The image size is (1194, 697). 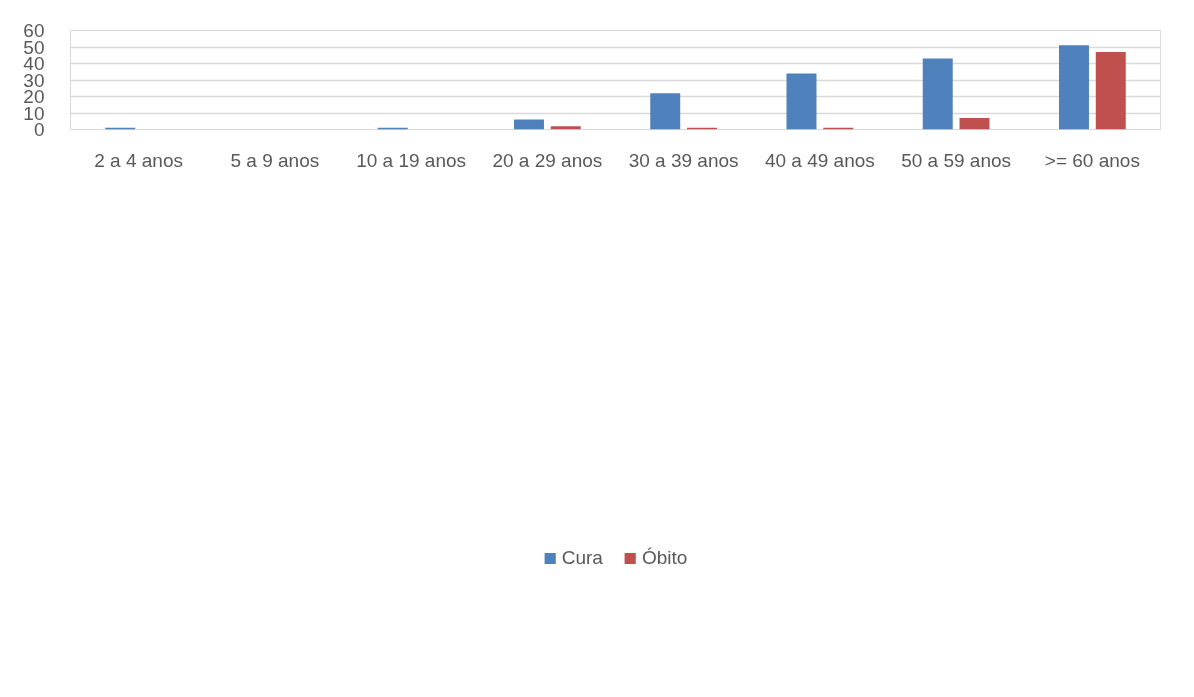 What do you see at coordinates (139, 160) in the screenshot?
I see `x-tick-label: 2 a 4 anos` at bounding box center [139, 160].